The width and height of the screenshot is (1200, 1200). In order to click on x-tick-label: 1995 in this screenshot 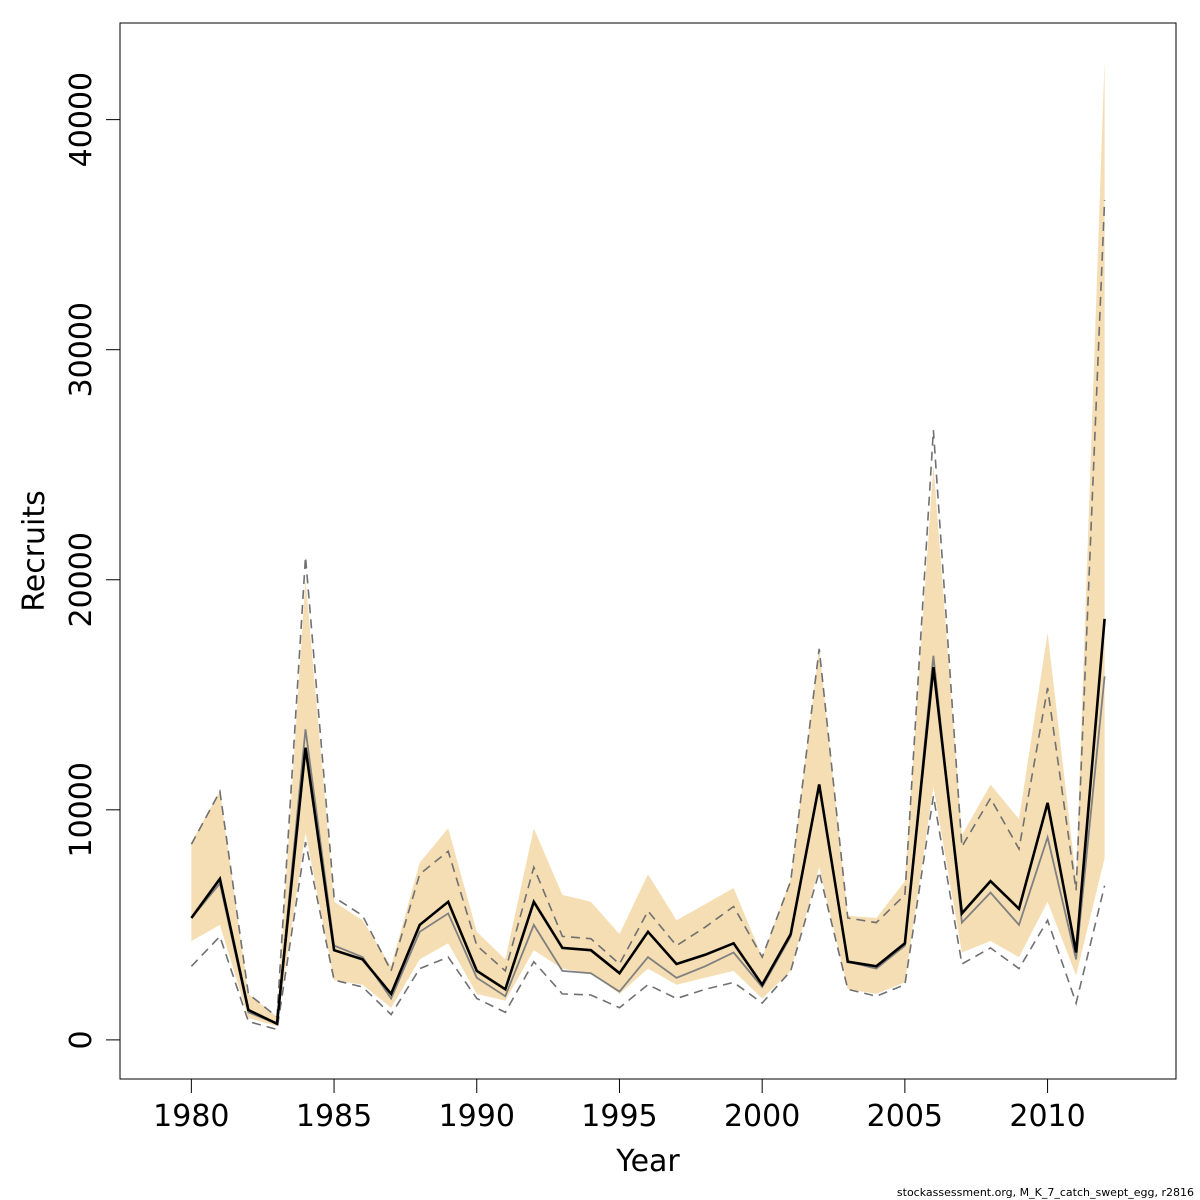, I will do `click(619, 1116)`.